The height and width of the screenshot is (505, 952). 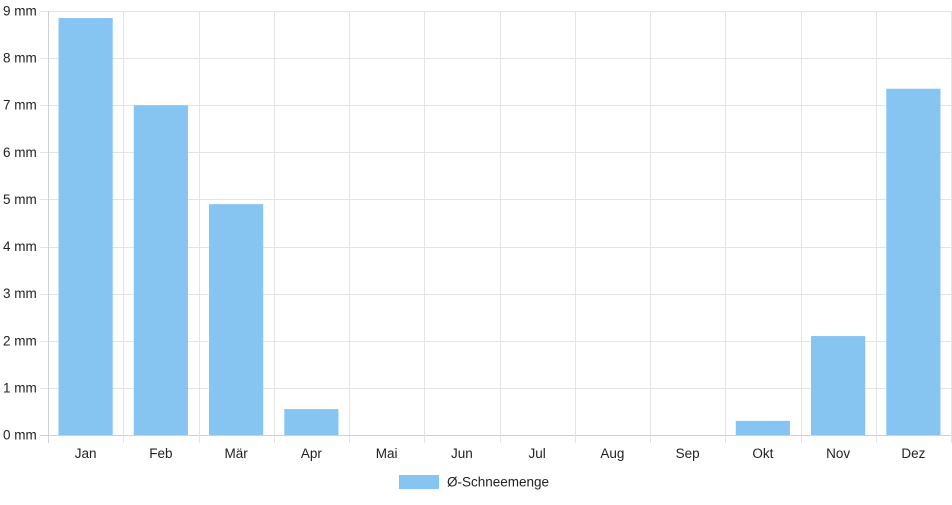 What do you see at coordinates (419, 482) in the screenshot?
I see `legend-swatch` at bounding box center [419, 482].